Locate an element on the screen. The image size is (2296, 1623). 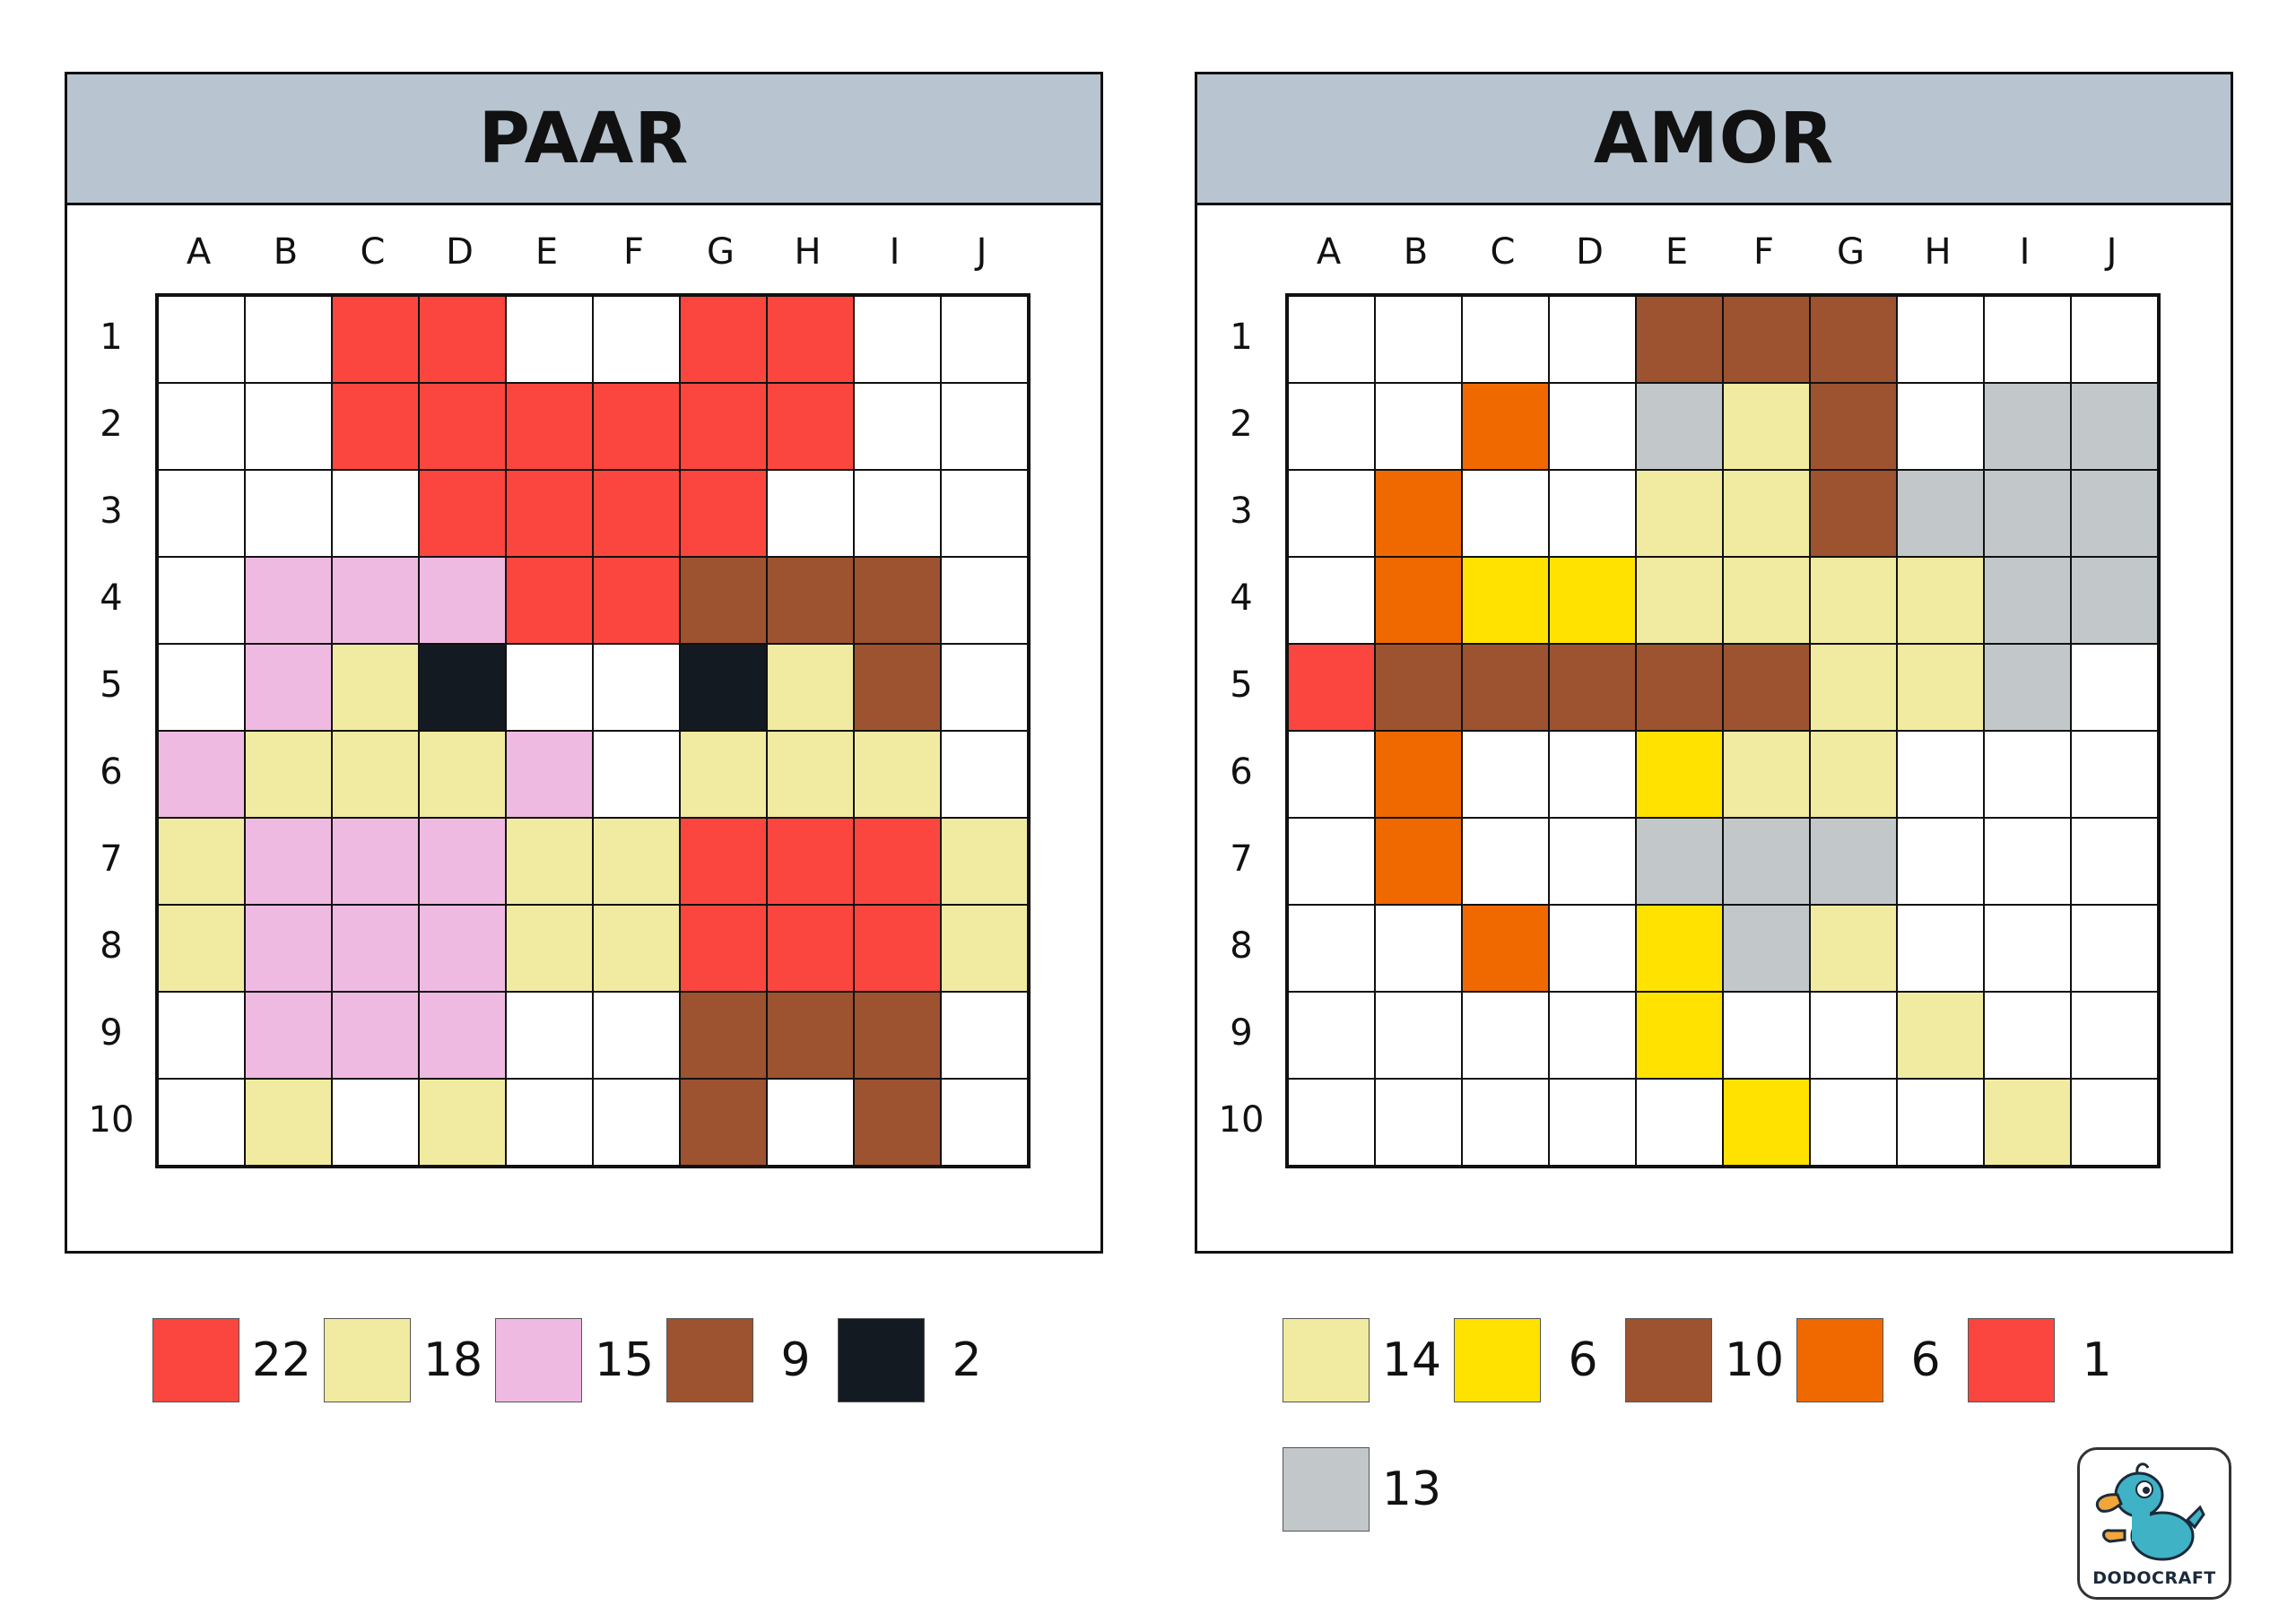
grid-cell-G4 is located at coordinates (1853, 600).